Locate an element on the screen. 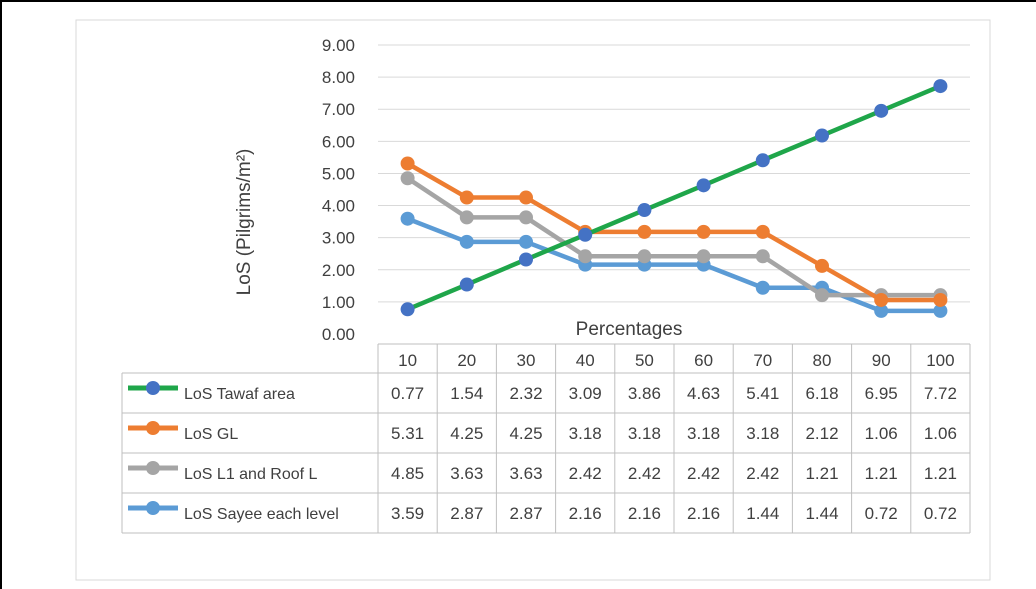  table-cell-value: 6.95 is located at coordinates (881, 393).